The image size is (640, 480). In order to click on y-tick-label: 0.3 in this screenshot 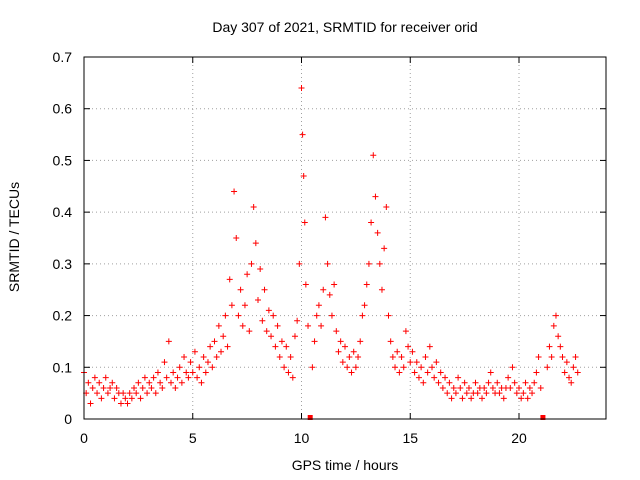, I will do `click(63, 264)`.